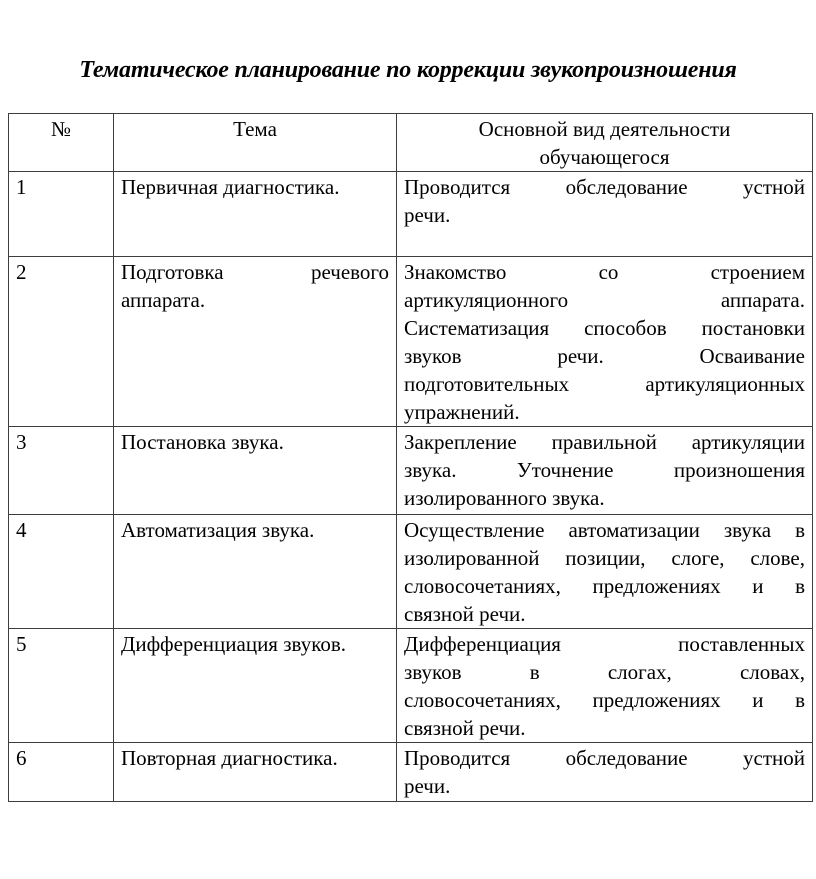 The height and width of the screenshot is (879, 816). What do you see at coordinates (61, 685) in the screenshot?
I see `cell-number: 5` at bounding box center [61, 685].